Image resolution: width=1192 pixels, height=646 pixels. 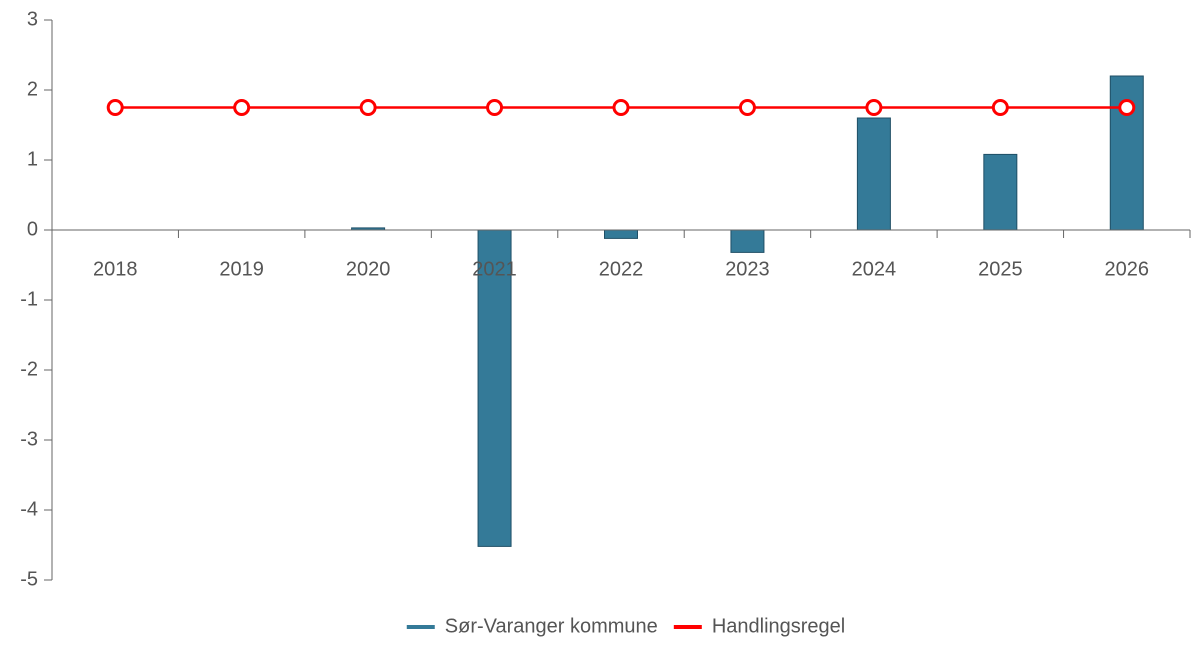 What do you see at coordinates (29, 369) in the screenshot?
I see `y-tick-label: -2` at bounding box center [29, 369].